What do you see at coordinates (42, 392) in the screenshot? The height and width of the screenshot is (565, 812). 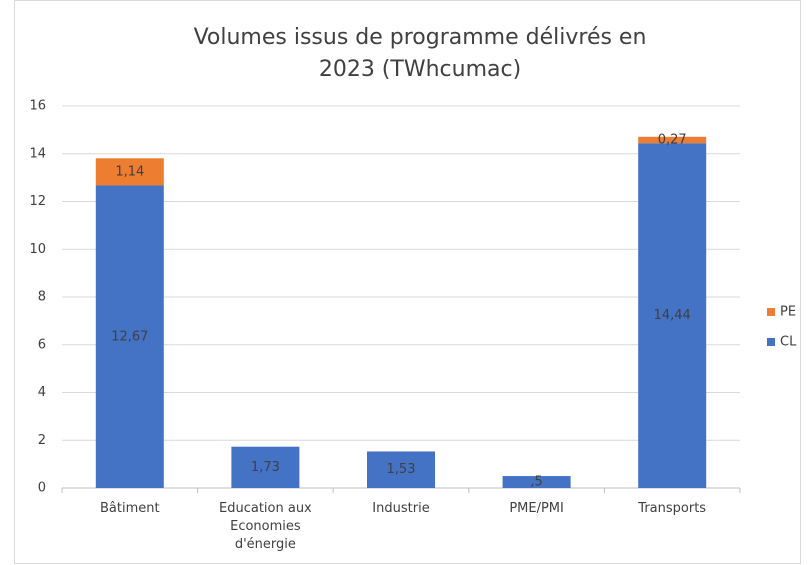 I see `y-tick-label: 4` at bounding box center [42, 392].